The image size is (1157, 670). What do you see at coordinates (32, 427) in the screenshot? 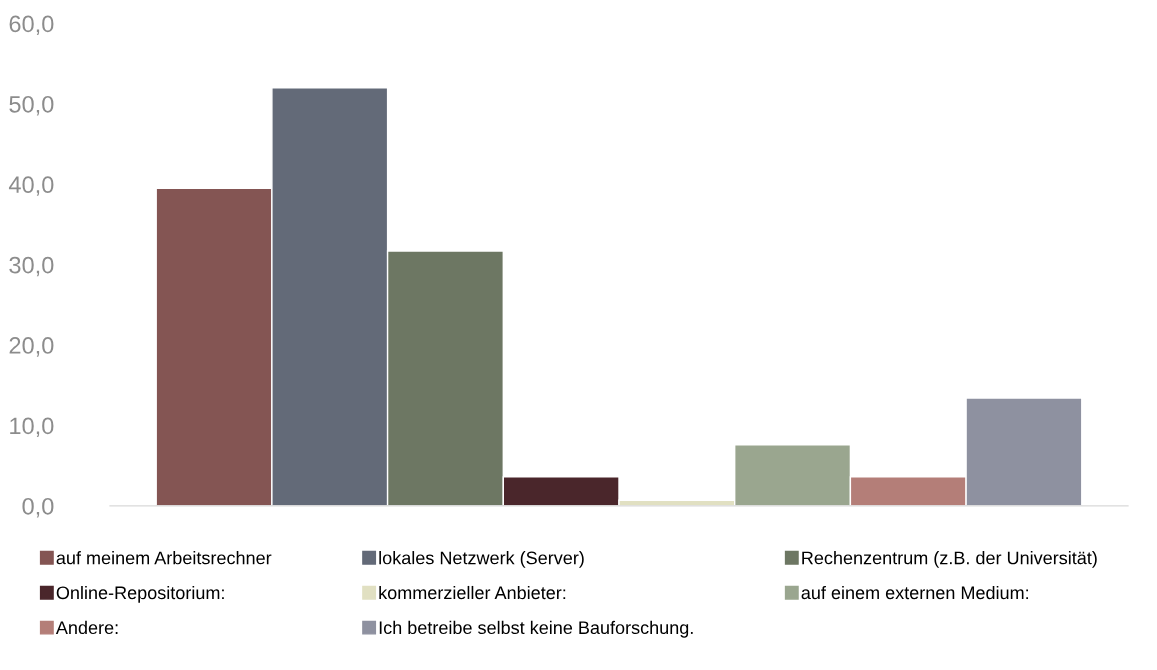
I see `y-tick-label: 10,0` at bounding box center [32, 427].